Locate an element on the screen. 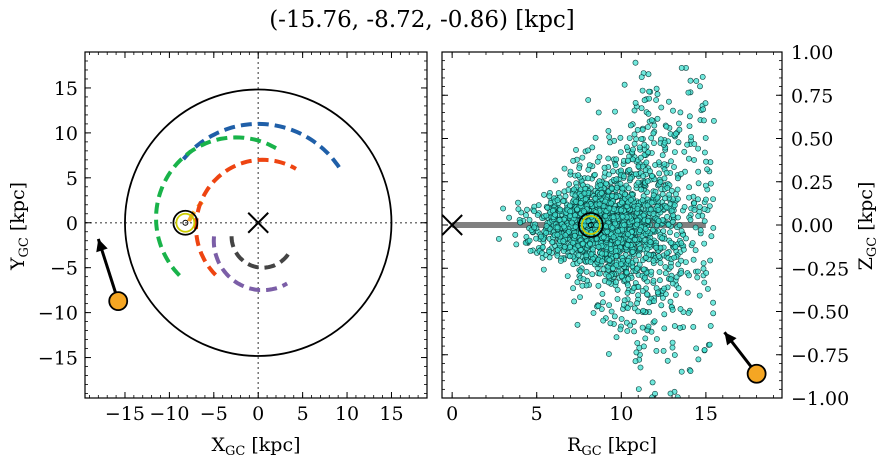 The image size is (887, 464). right-xlabel-main: R is located at coordinates (574, 445).